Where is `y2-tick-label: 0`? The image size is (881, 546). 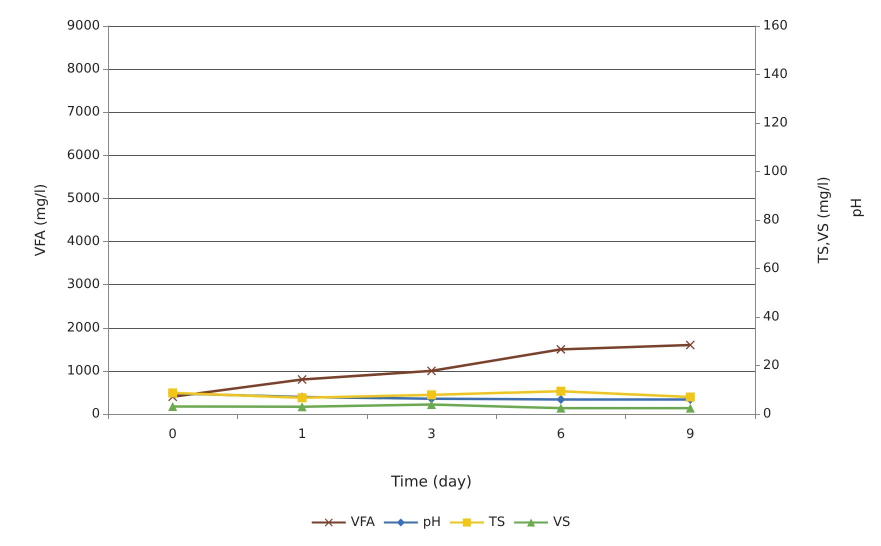 y2-tick-label: 0 is located at coordinates (767, 414).